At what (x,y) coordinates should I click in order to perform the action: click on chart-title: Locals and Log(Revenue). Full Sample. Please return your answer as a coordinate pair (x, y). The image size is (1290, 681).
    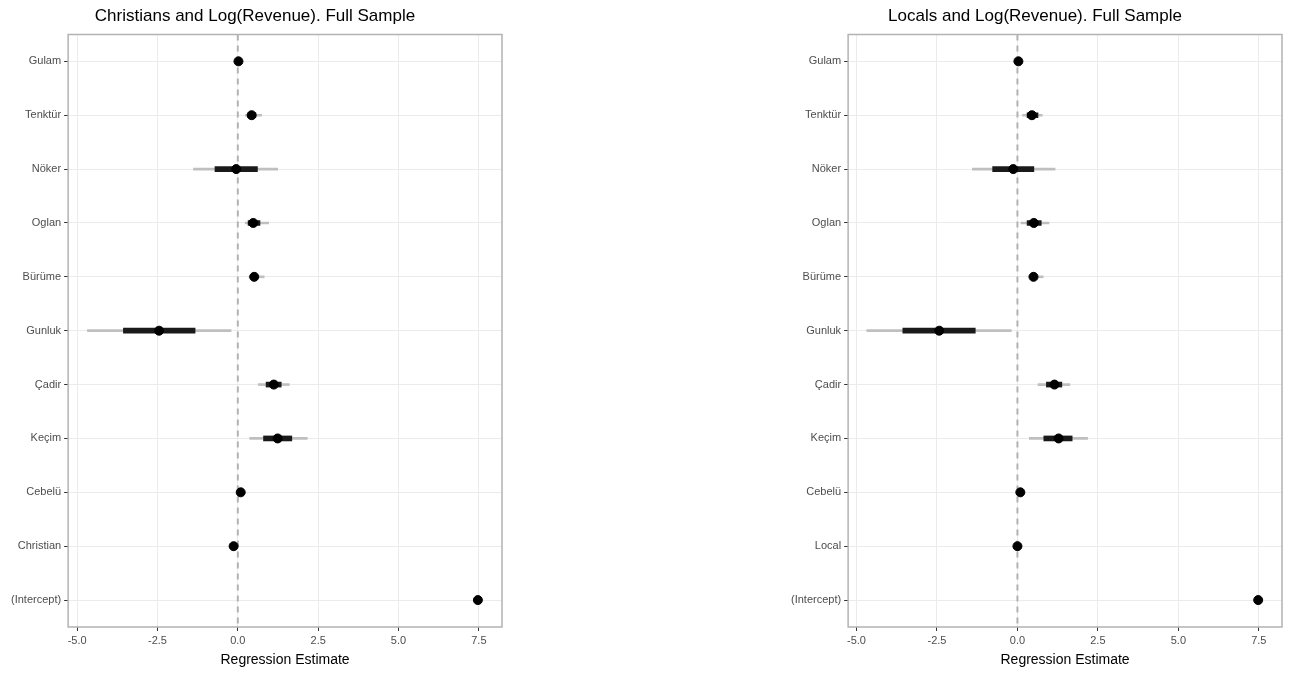
    Looking at the image, I should click on (1035, 15).